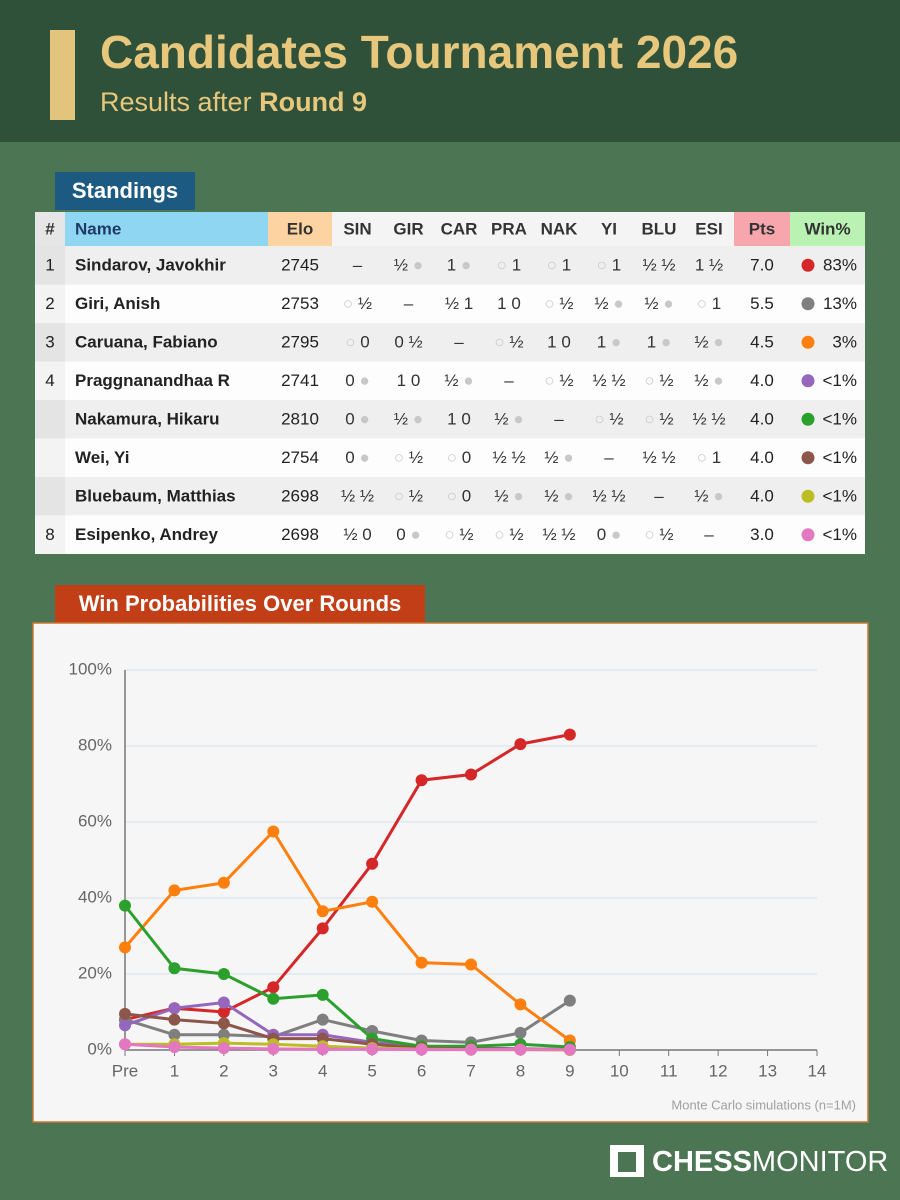  Describe the element at coordinates (147, 534) in the screenshot. I see `player-name: Esipenko, Andrey` at that location.